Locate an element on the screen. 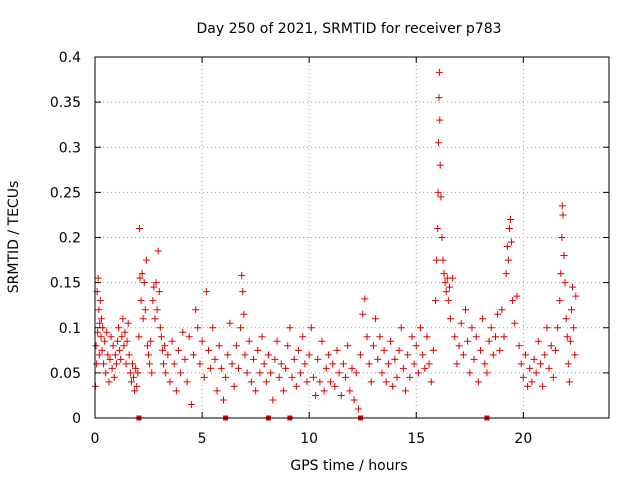 This screenshot has width=640, height=480. x-tick-label: 10 is located at coordinates (309, 439).